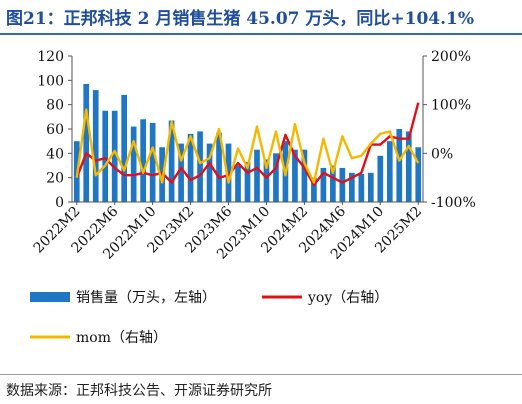  What do you see at coordinates (55, 130) in the screenshot?
I see `left-tick-label: 60` at bounding box center [55, 130].